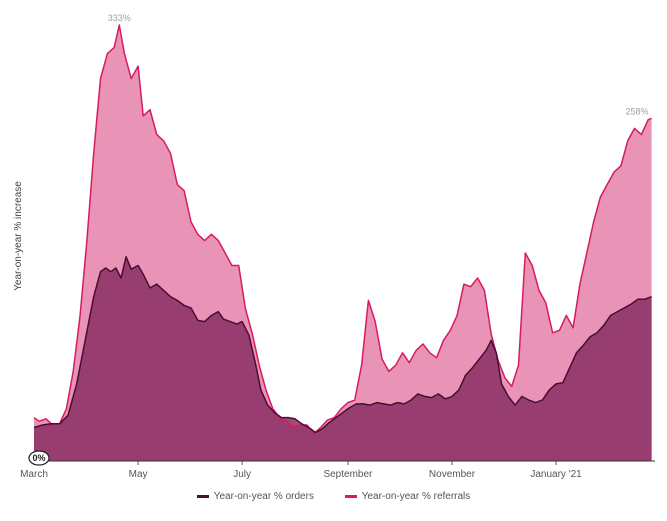  Describe the element at coordinates (242, 474) in the screenshot. I see `x-tick-label: July` at that location.